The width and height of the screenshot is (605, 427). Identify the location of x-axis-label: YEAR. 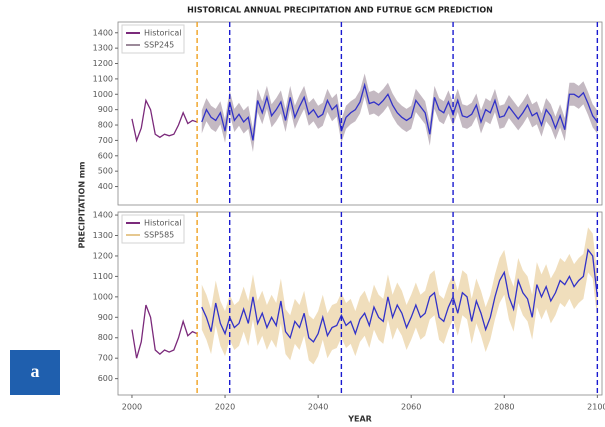
(359, 419).